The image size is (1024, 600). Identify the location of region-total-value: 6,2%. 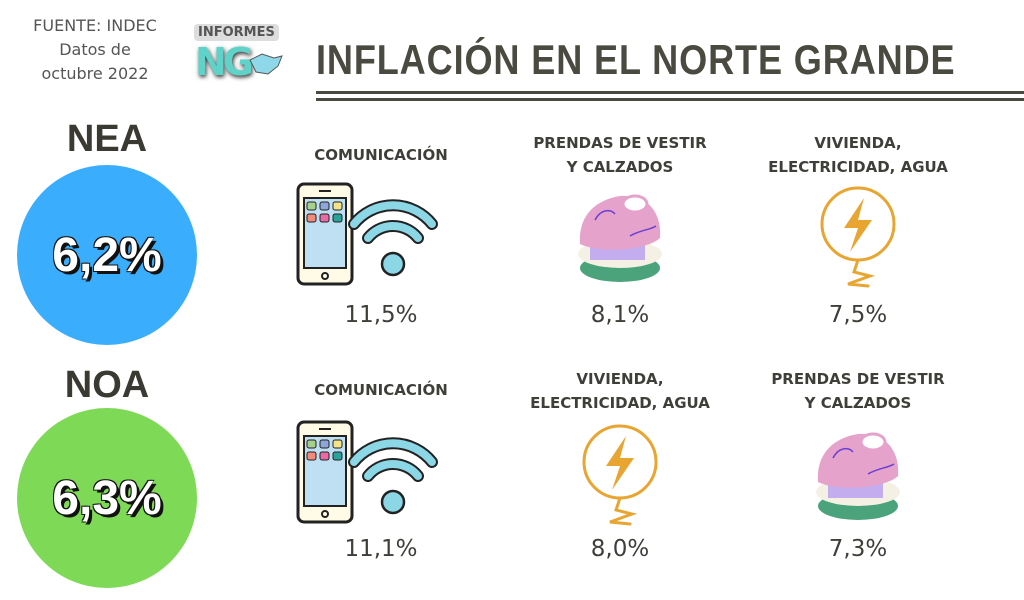
(107, 255).